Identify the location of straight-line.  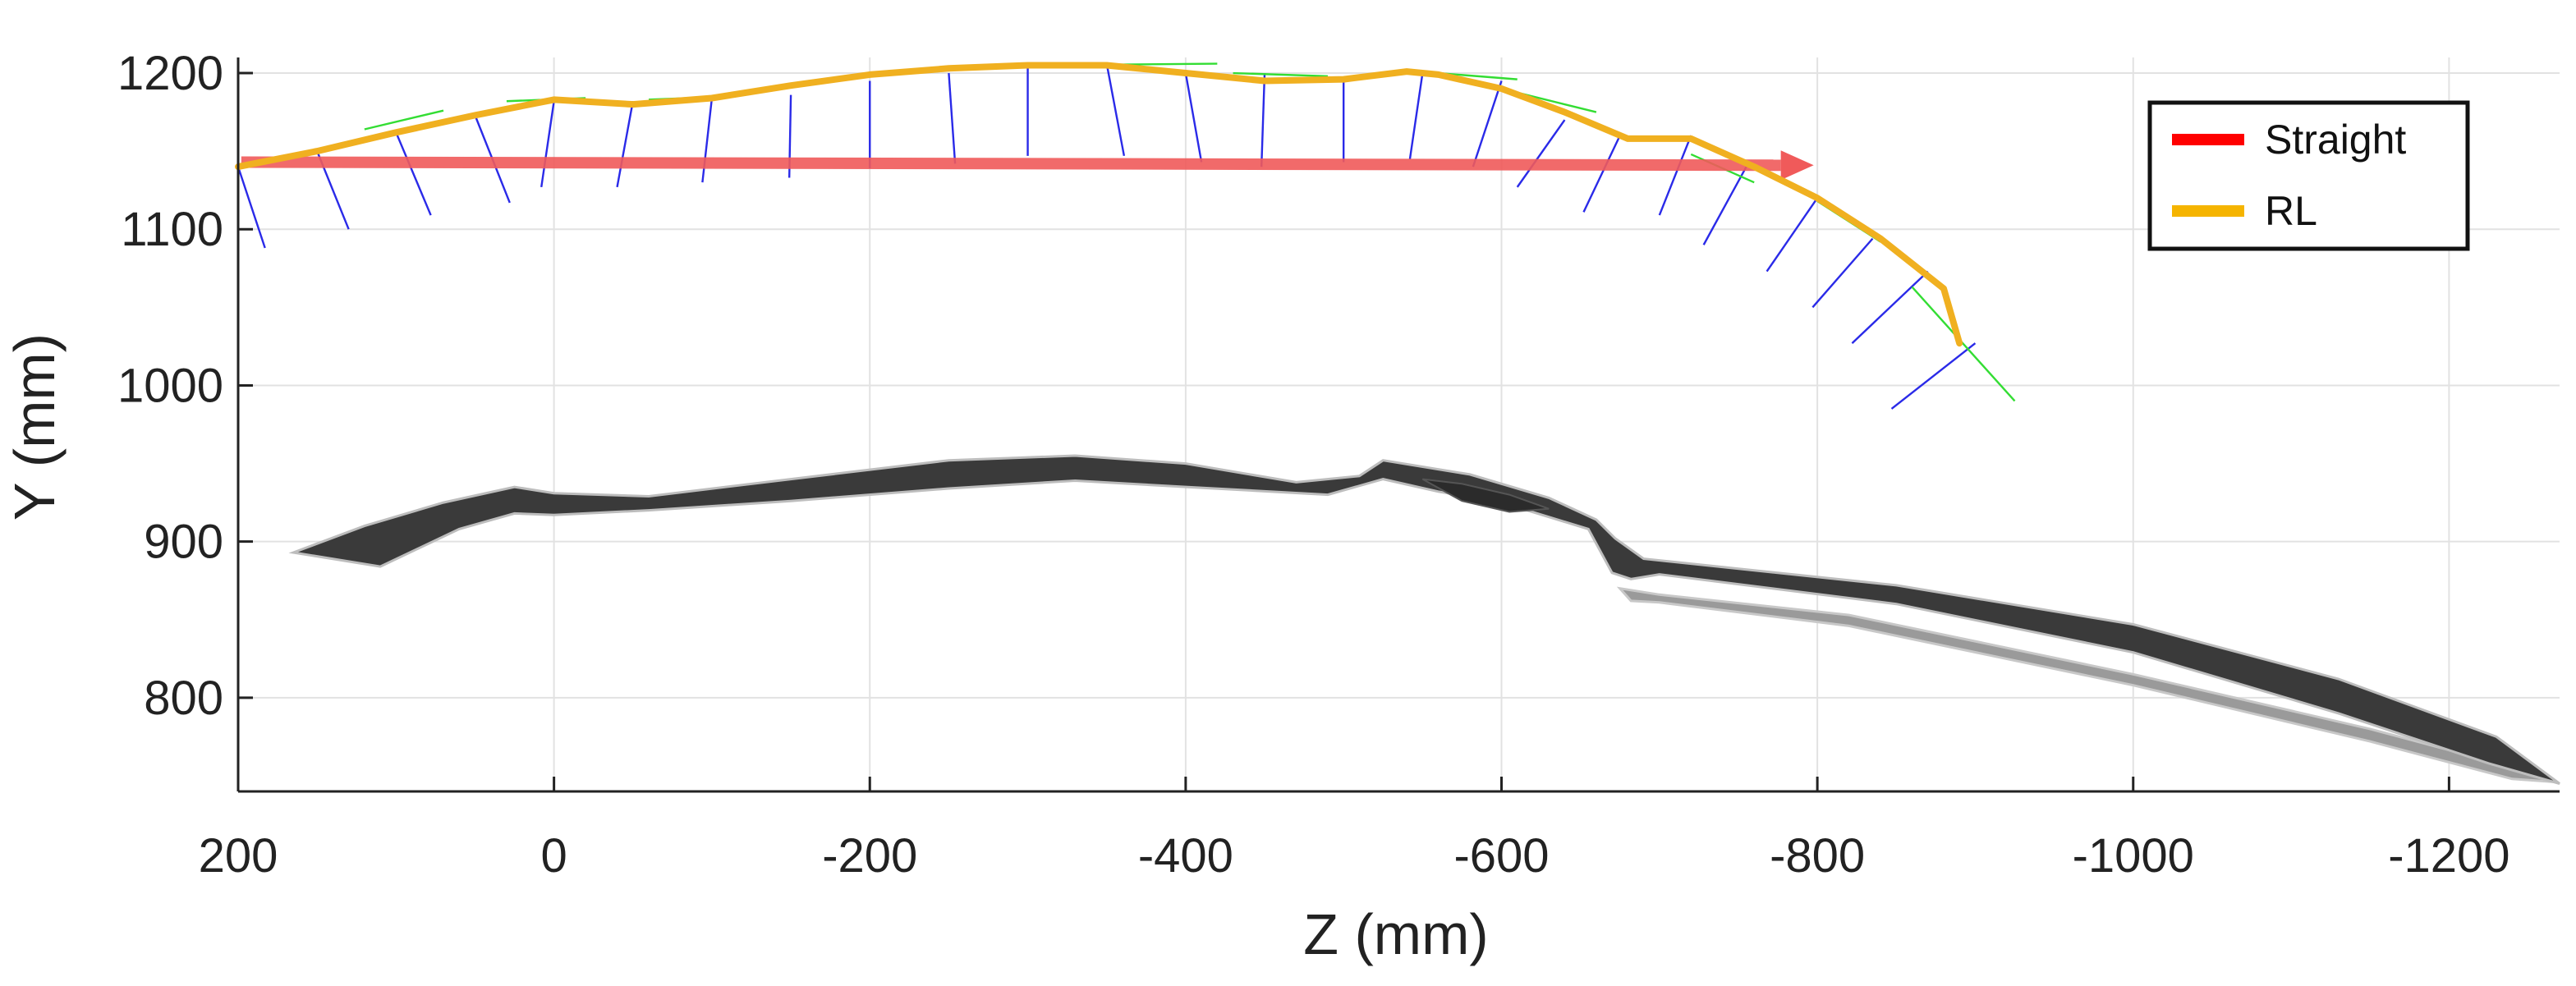
(1011, 164).